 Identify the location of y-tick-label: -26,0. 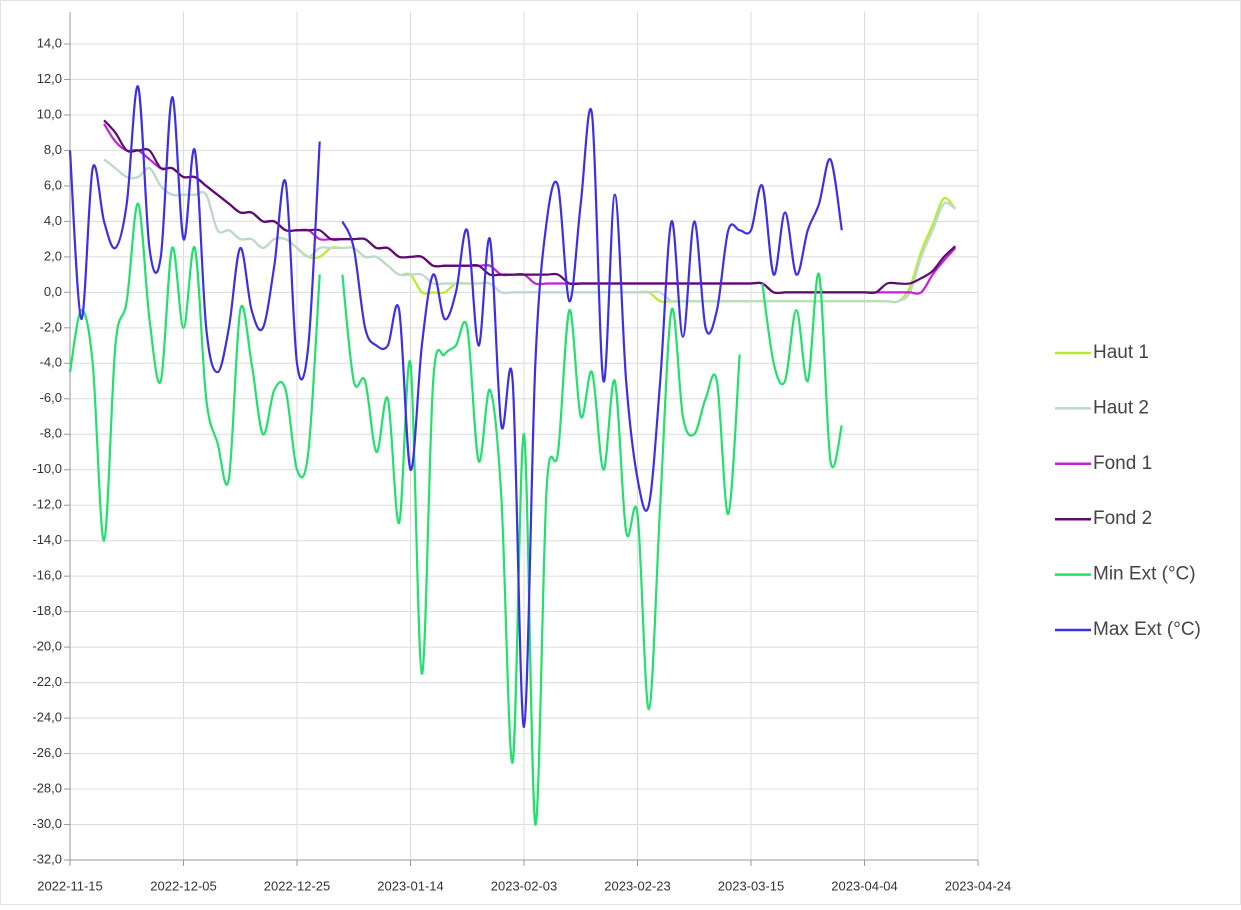
(47, 752).